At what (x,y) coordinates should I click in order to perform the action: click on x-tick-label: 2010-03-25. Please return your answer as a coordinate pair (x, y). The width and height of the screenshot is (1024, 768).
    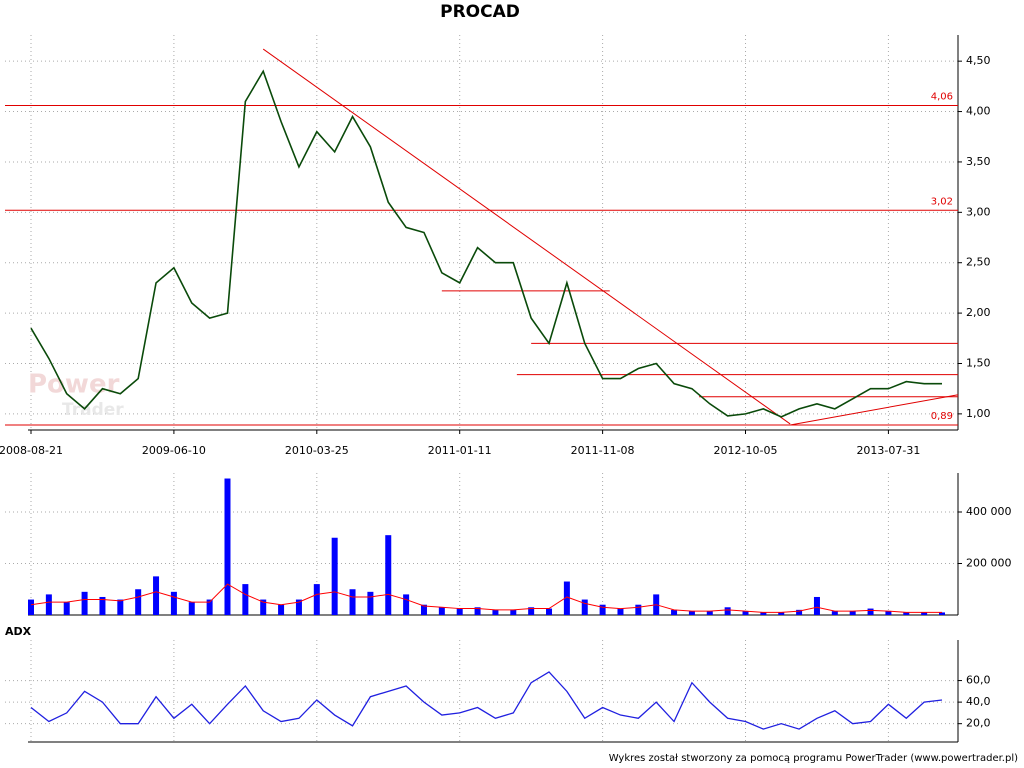
    Looking at the image, I should click on (317, 450).